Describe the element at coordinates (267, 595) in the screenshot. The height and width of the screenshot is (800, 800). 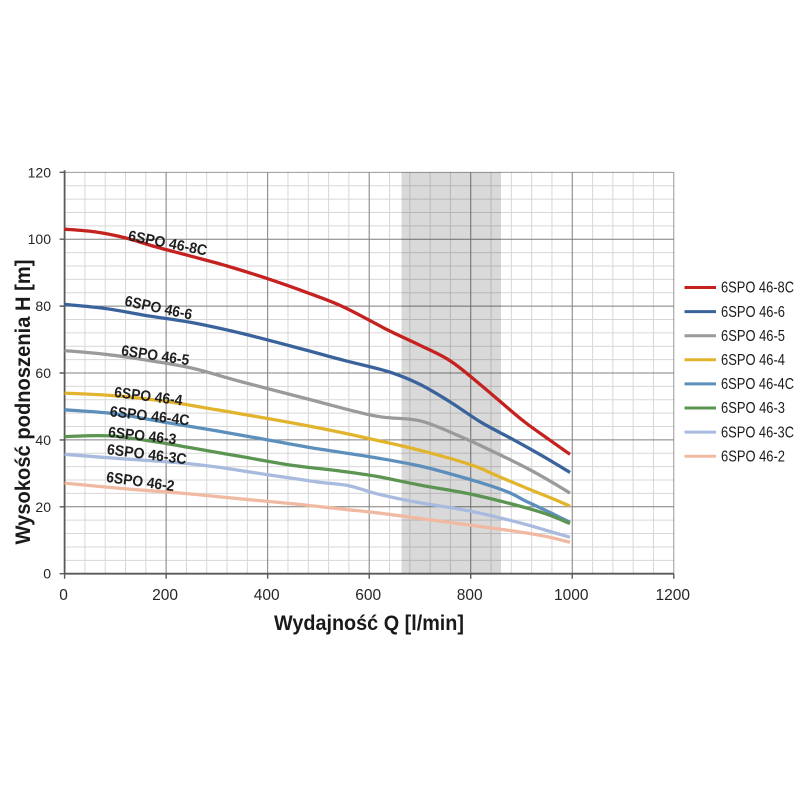
I see `svg-text: 400` at that location.